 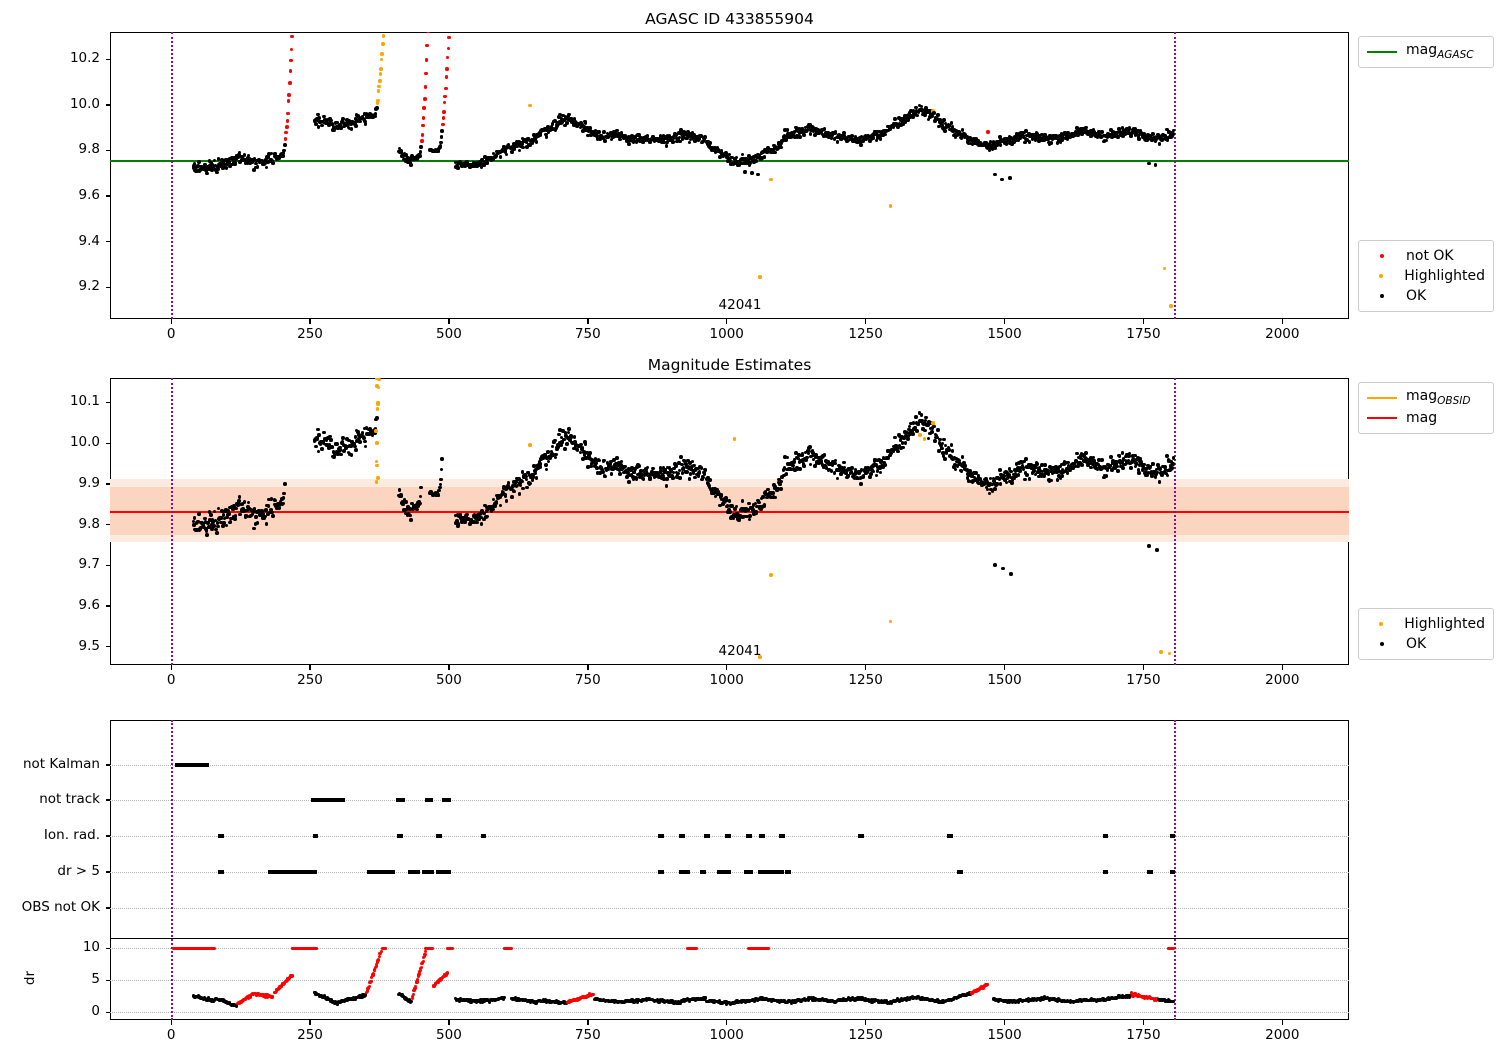 What do you see at coordinates (1422, 418) in the screenshot?
I see `legend-label: mag` at bounding box center [1422, 418].